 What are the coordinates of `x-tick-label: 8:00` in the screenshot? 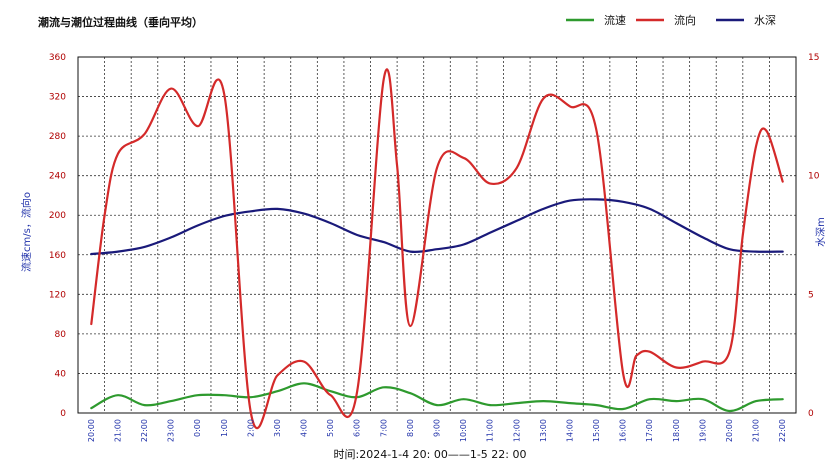 It's located at (410, 428).